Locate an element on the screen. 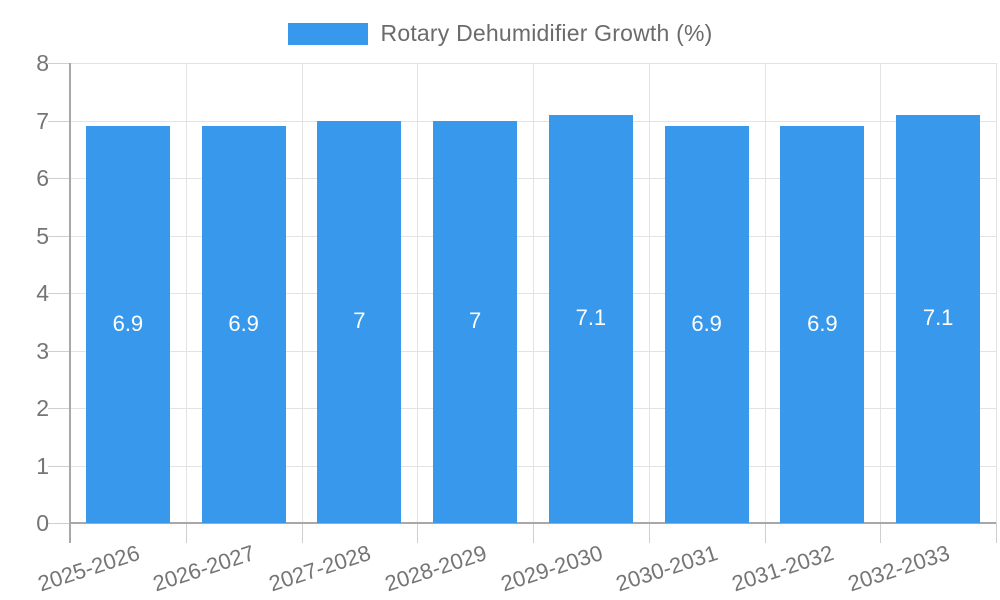  x-axis-category-label: 2026-2027 is located at coordinates (204, 568).